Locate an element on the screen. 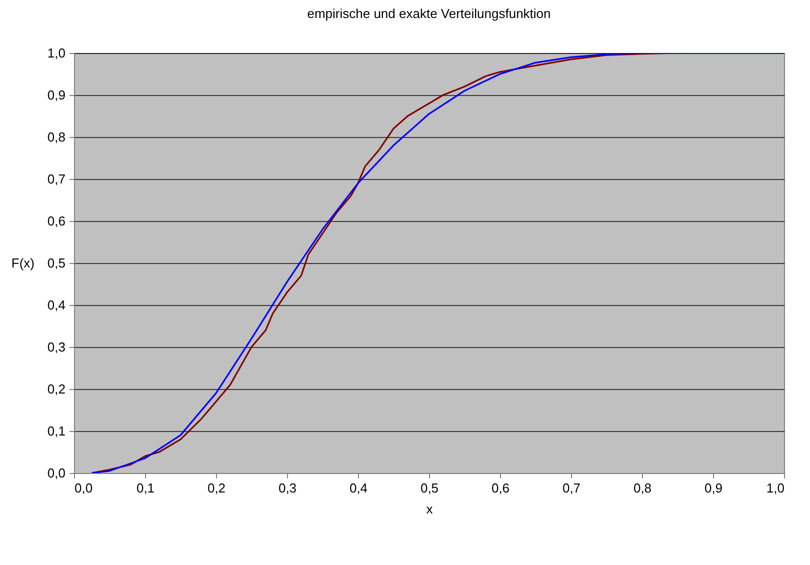  x-tick-label: 0,7 is located at coordinates (571, 488).